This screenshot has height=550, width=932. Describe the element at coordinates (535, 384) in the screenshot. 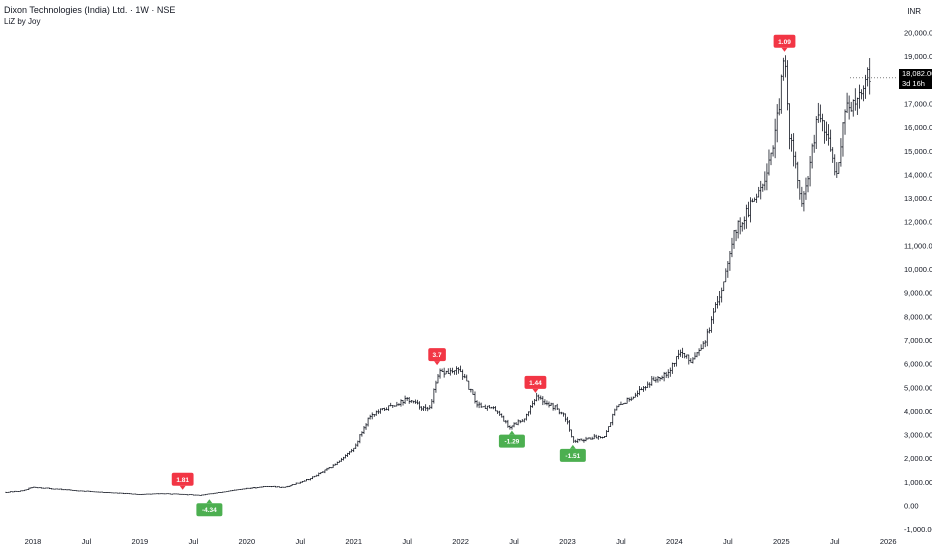

I see `pivot-high-marker: 1.44` at that location.